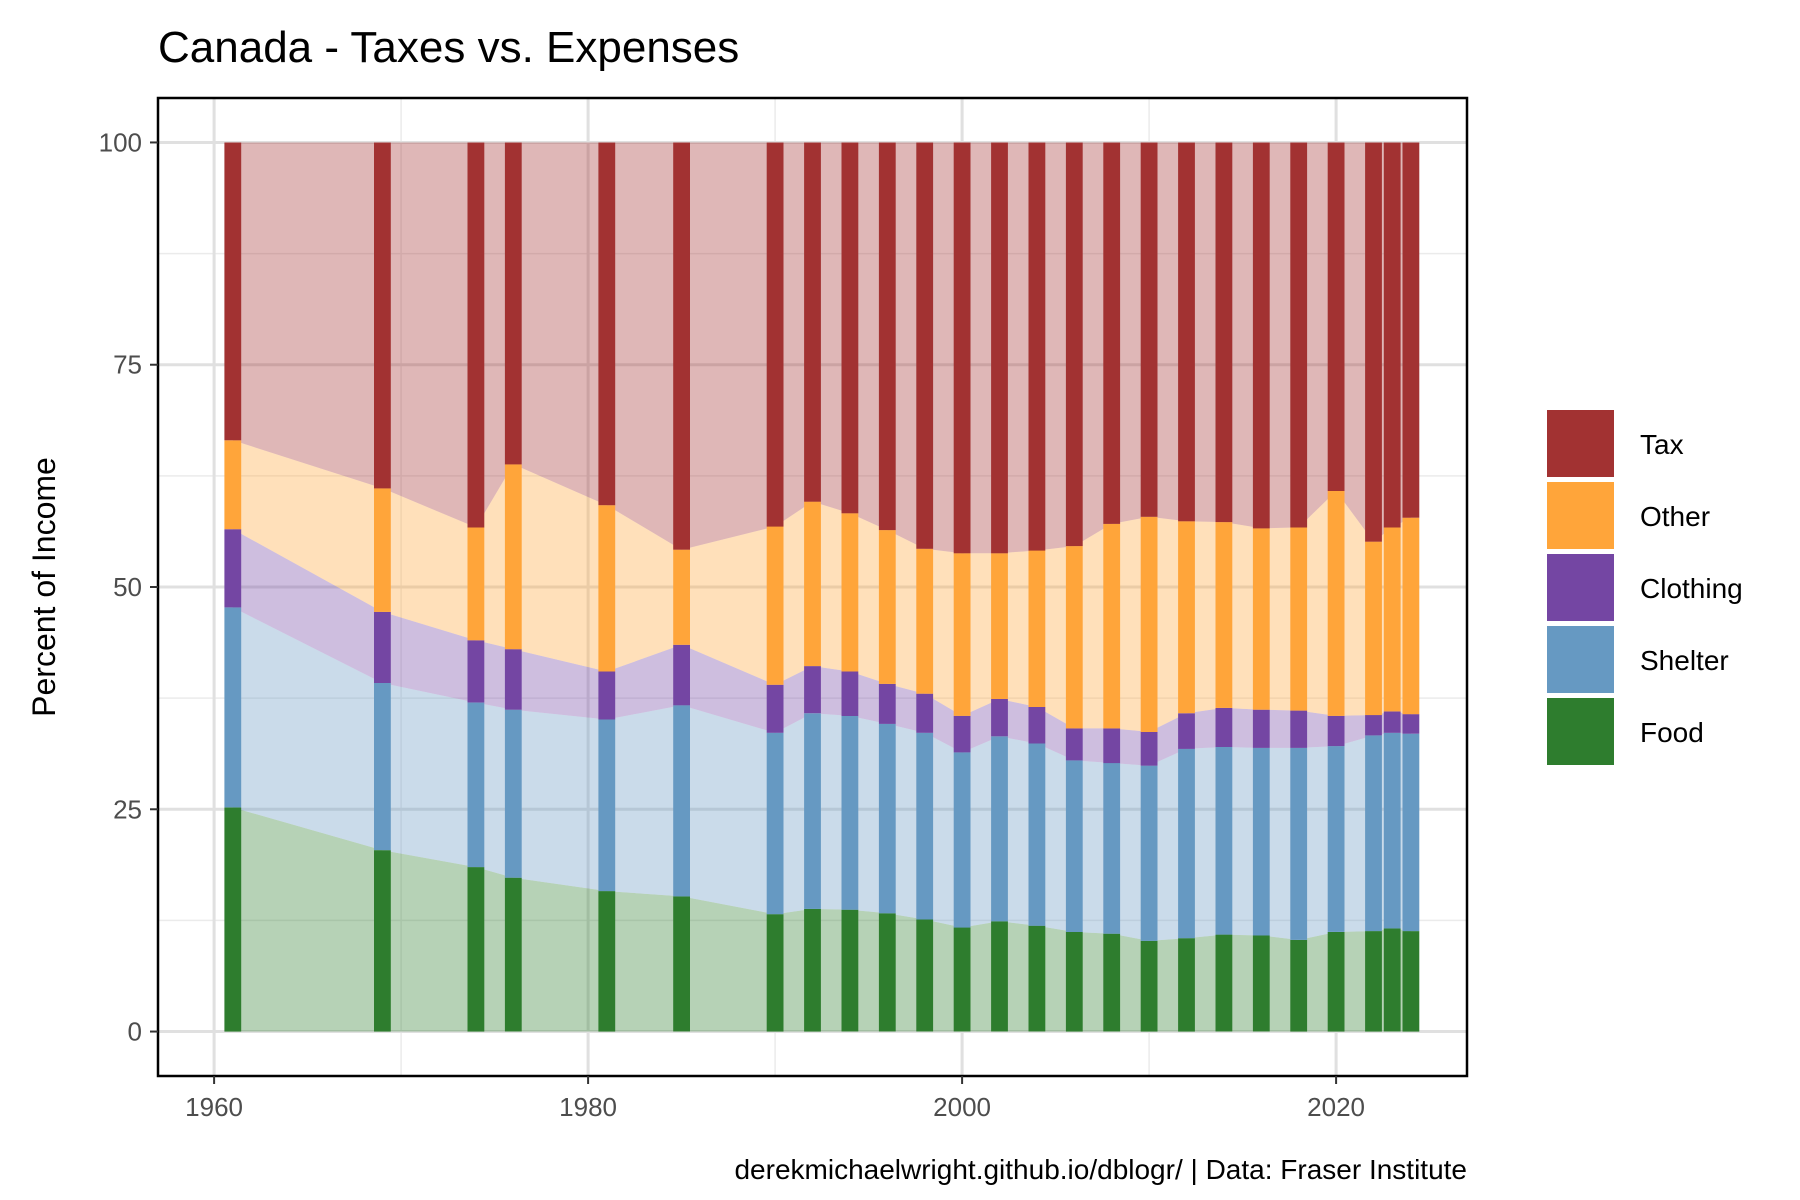  Describe the element at coordinates (448, 47) in the screenshot. I see `chart-title: Canada - Taxes vs. Expenses` at that location.